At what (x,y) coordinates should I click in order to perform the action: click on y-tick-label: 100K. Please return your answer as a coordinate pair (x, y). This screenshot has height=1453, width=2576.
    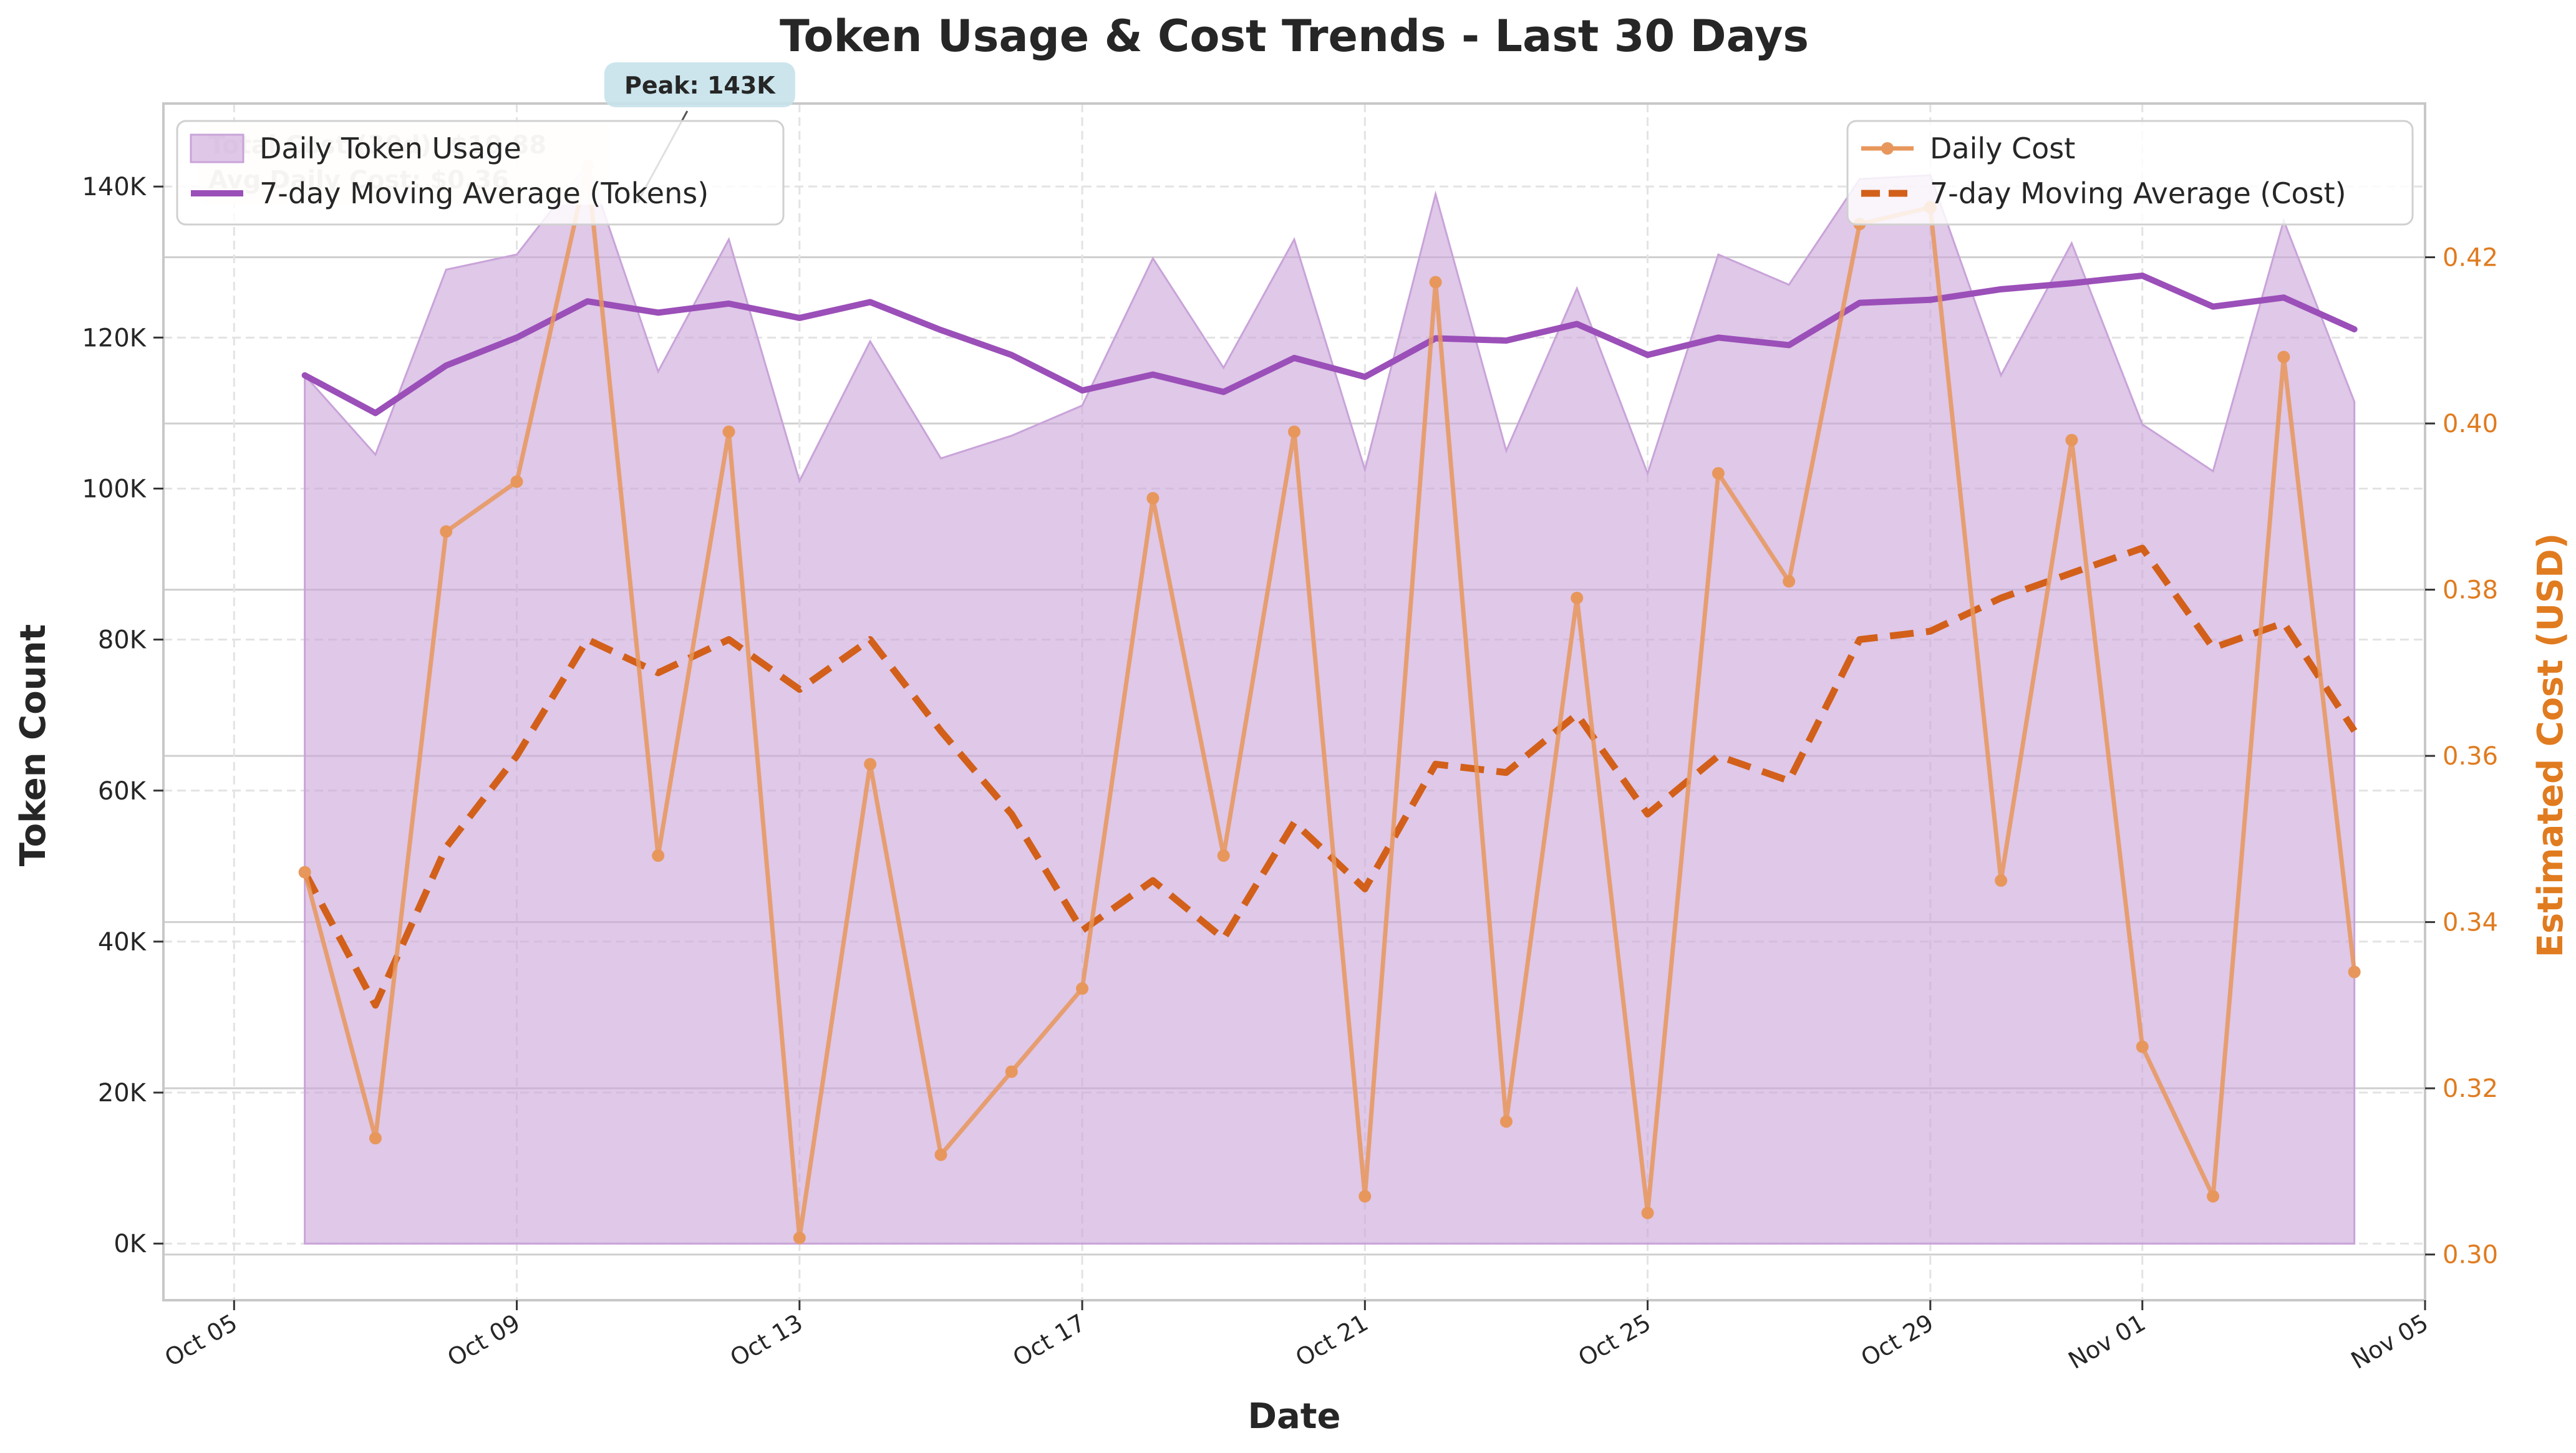
    Looking at the image, I should click on (114, 489).